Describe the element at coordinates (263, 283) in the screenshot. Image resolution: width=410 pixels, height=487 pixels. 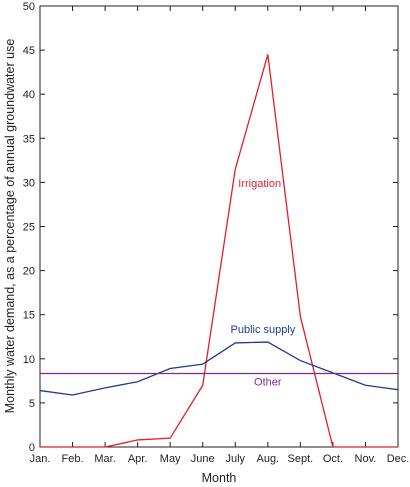
I see `series-label-layer: Irrigation Public supply Other` at that location.